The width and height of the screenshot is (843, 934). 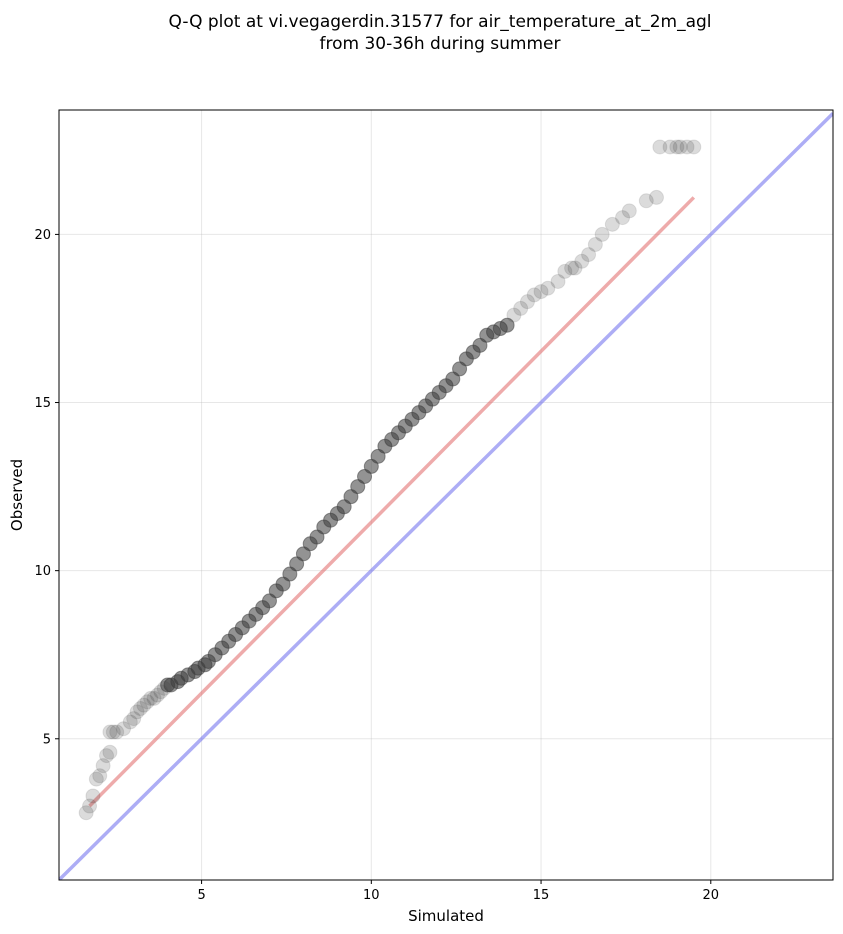 I want to click on x-tick-label: 20, so click(x=711, y=895).